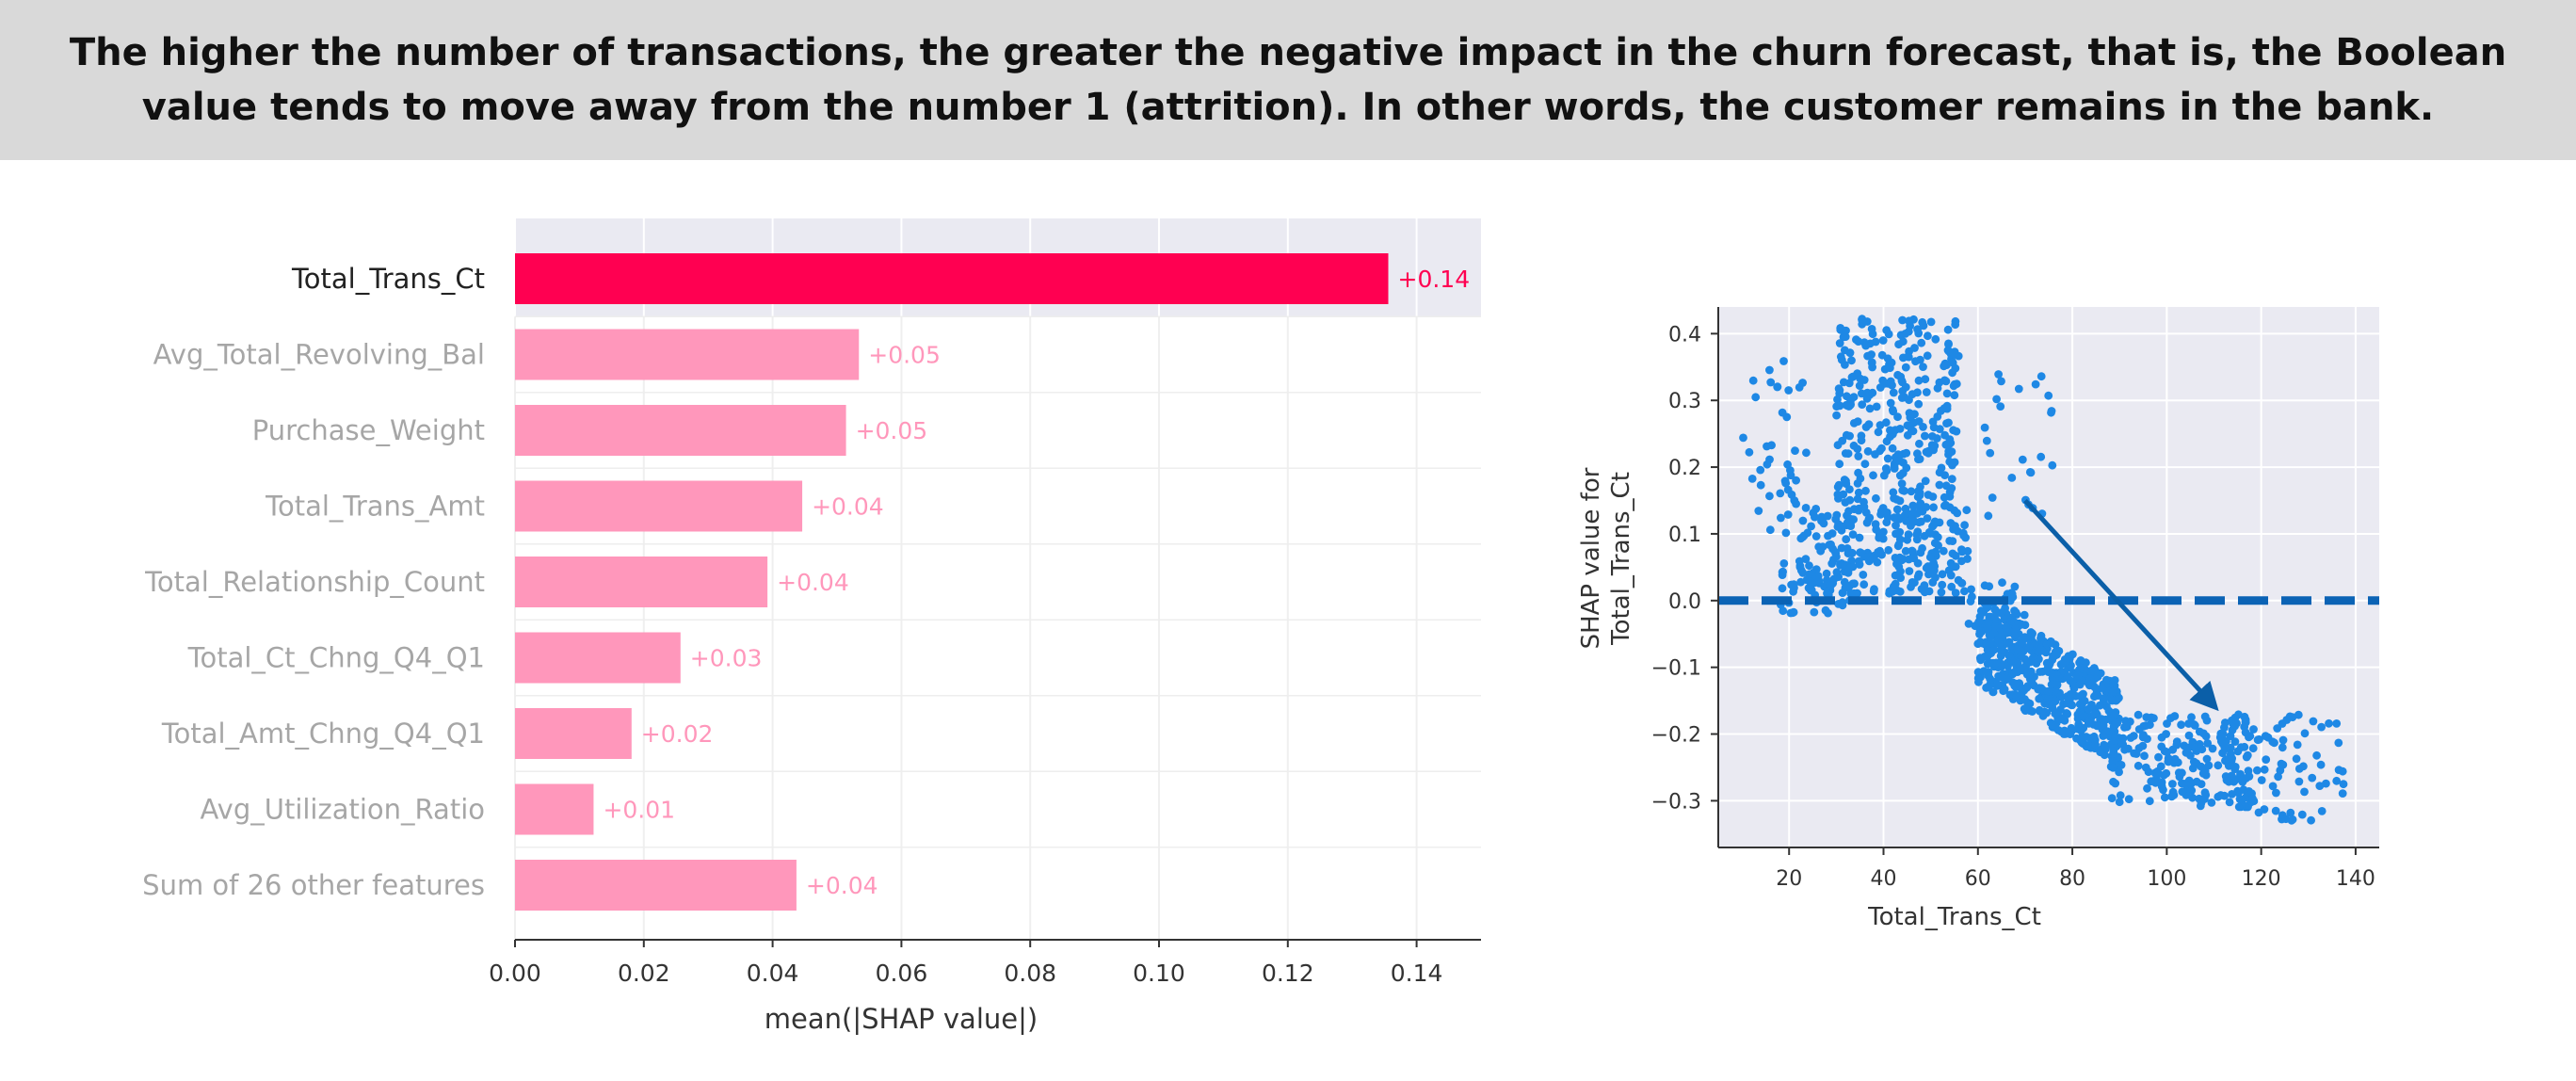  What do you see at coordinates (1606, 558) in the screenshot?
I see `y-axis-title: SHAP value forTotal_Trans_Ct` at bounding box center [1606, 558].